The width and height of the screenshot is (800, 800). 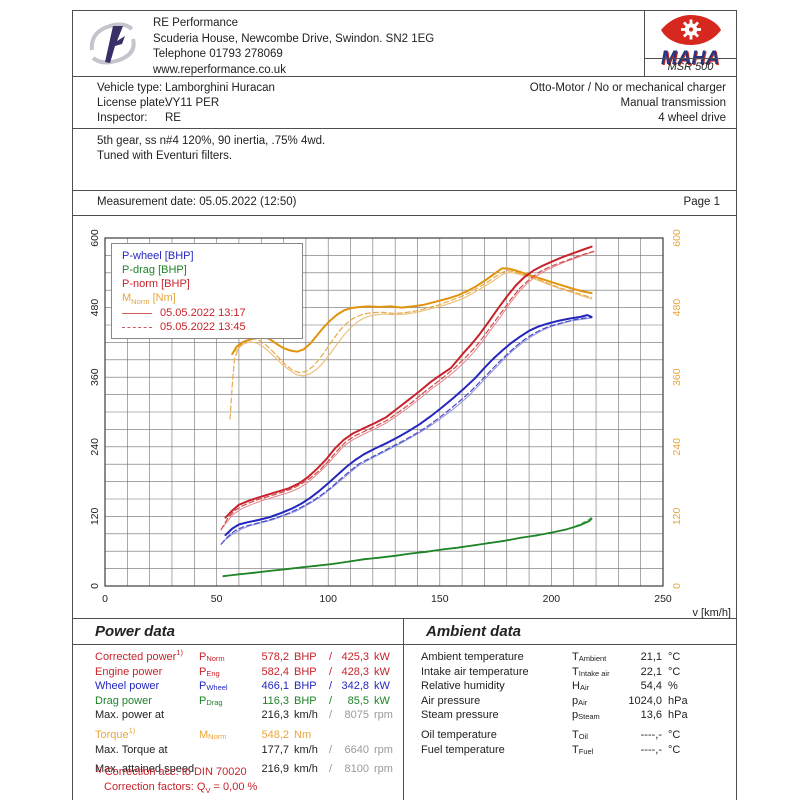 What do you see at coordinates (173, 118) in the screenshot?
I see `inspector-value: RE` at bounding box center [173, 118].